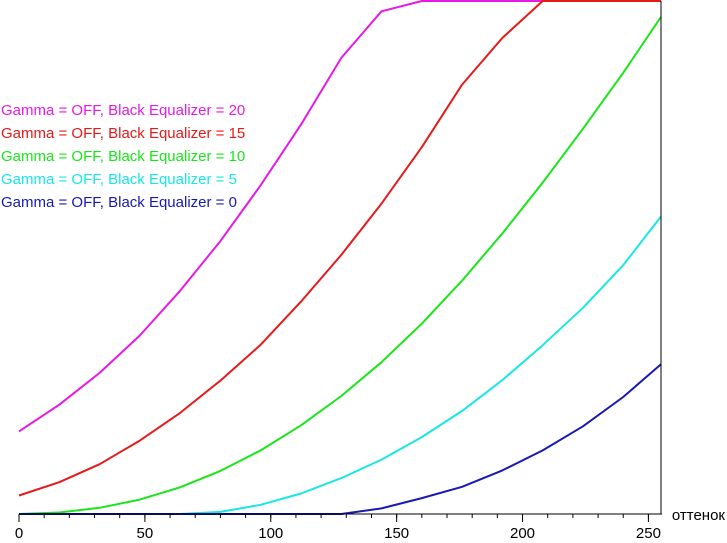 The width and height of the screenshot is (727, 543). Describe the element at coordinates (123, 110) in the screenshot. I see `legend-entry-0: Gamma = OFF, Black Equalizer = 20` at that location.